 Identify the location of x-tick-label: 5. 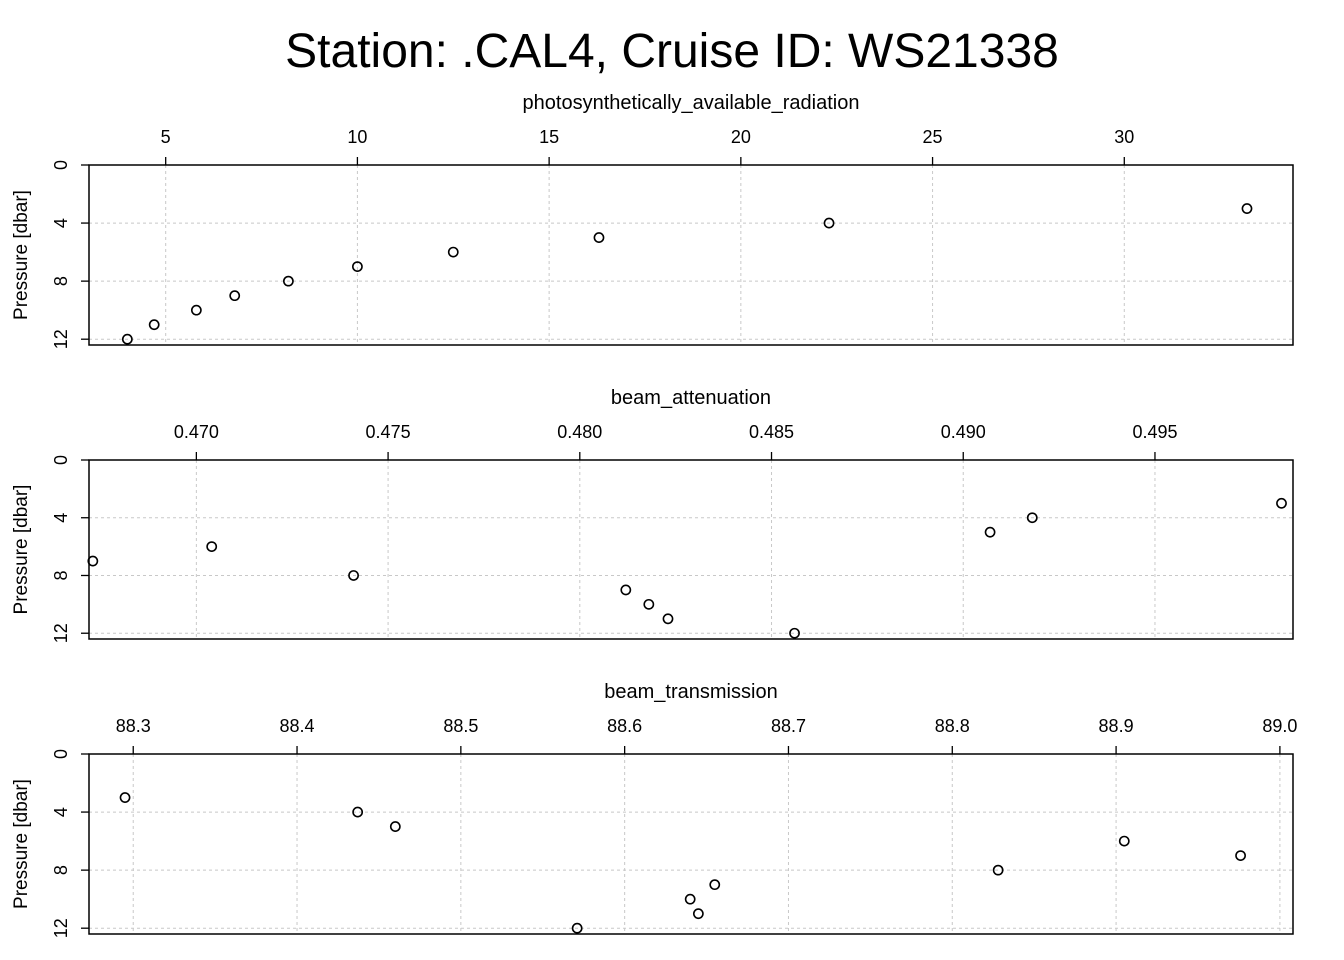
(166, 137).